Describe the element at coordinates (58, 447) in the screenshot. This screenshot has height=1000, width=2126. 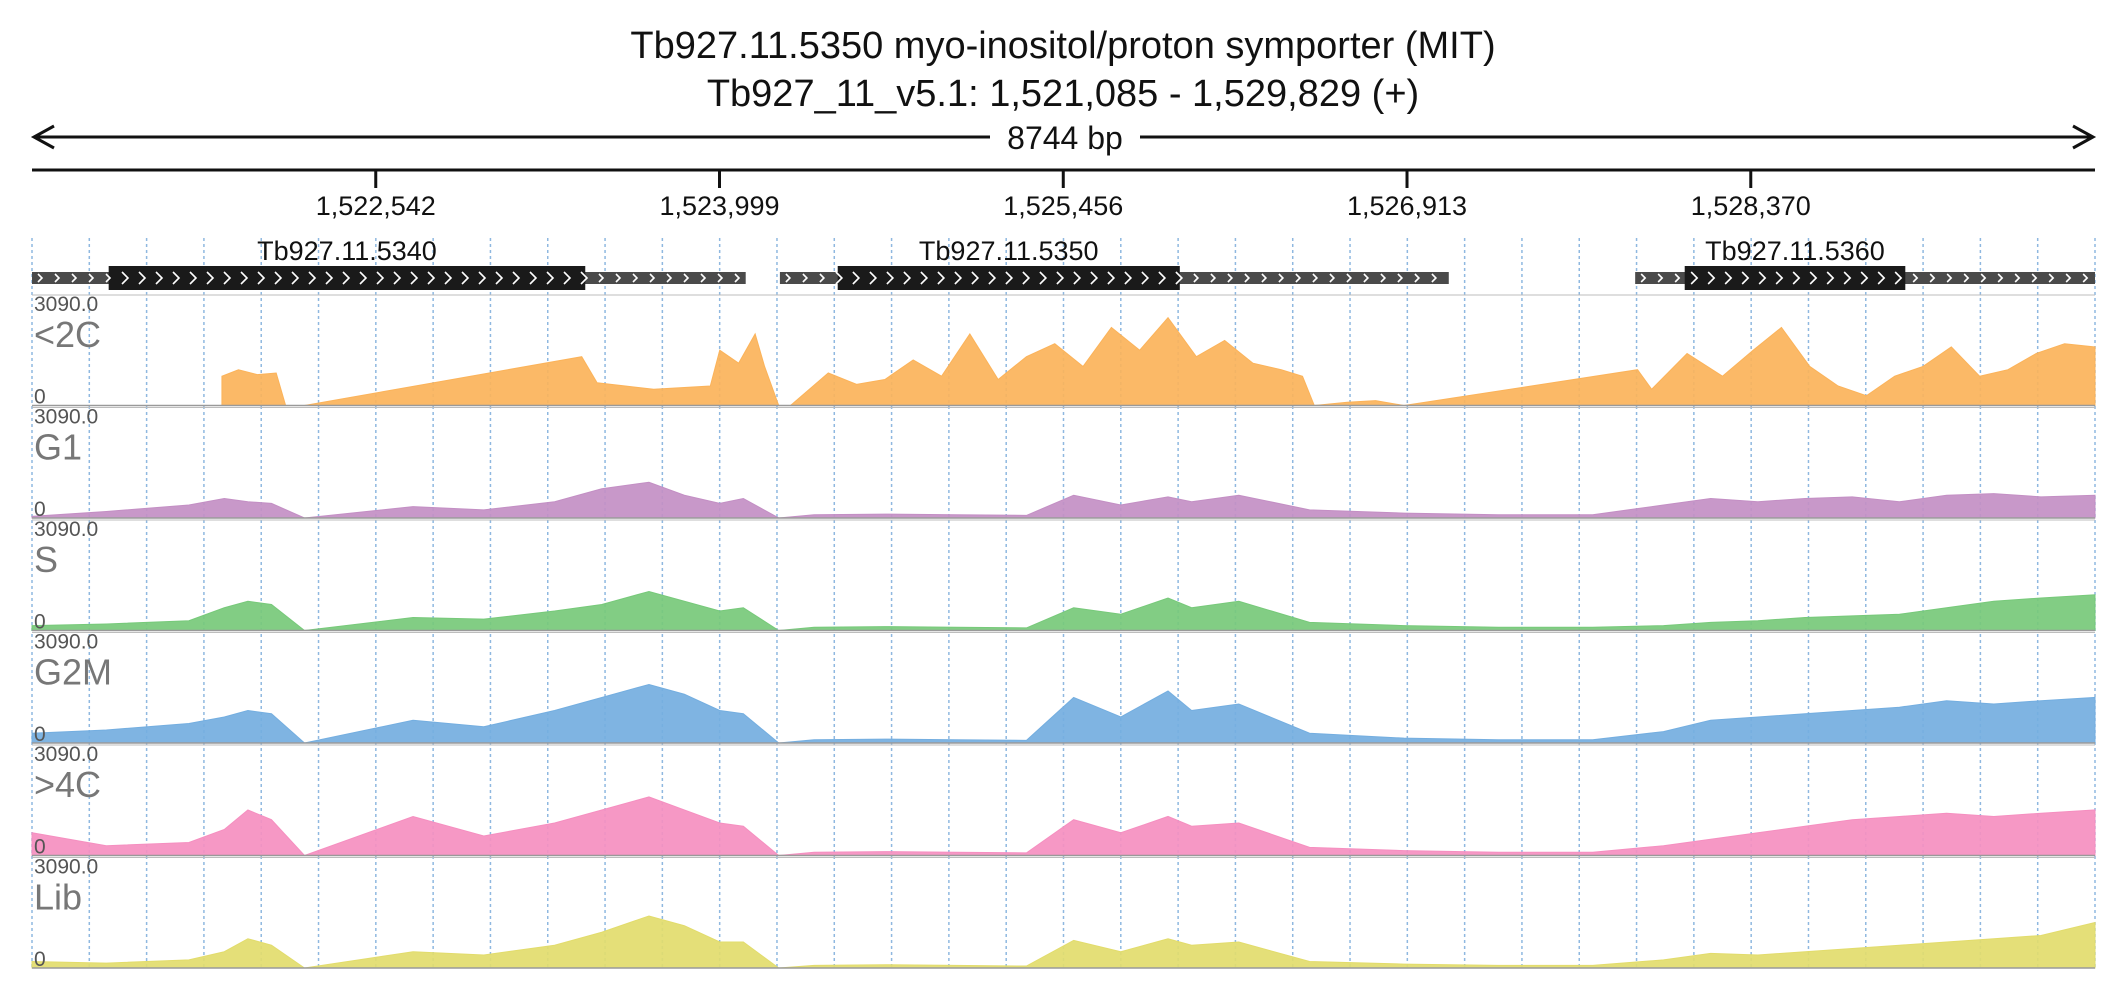
I see `track-name: G1` at that location.